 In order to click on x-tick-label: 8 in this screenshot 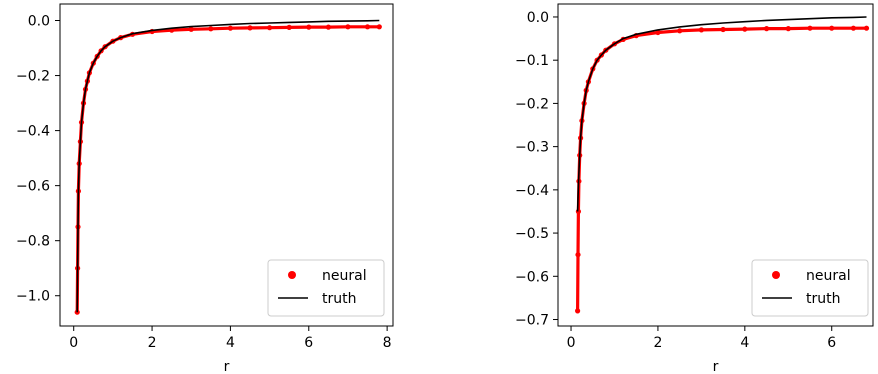, I will do `click(387, 343)`.